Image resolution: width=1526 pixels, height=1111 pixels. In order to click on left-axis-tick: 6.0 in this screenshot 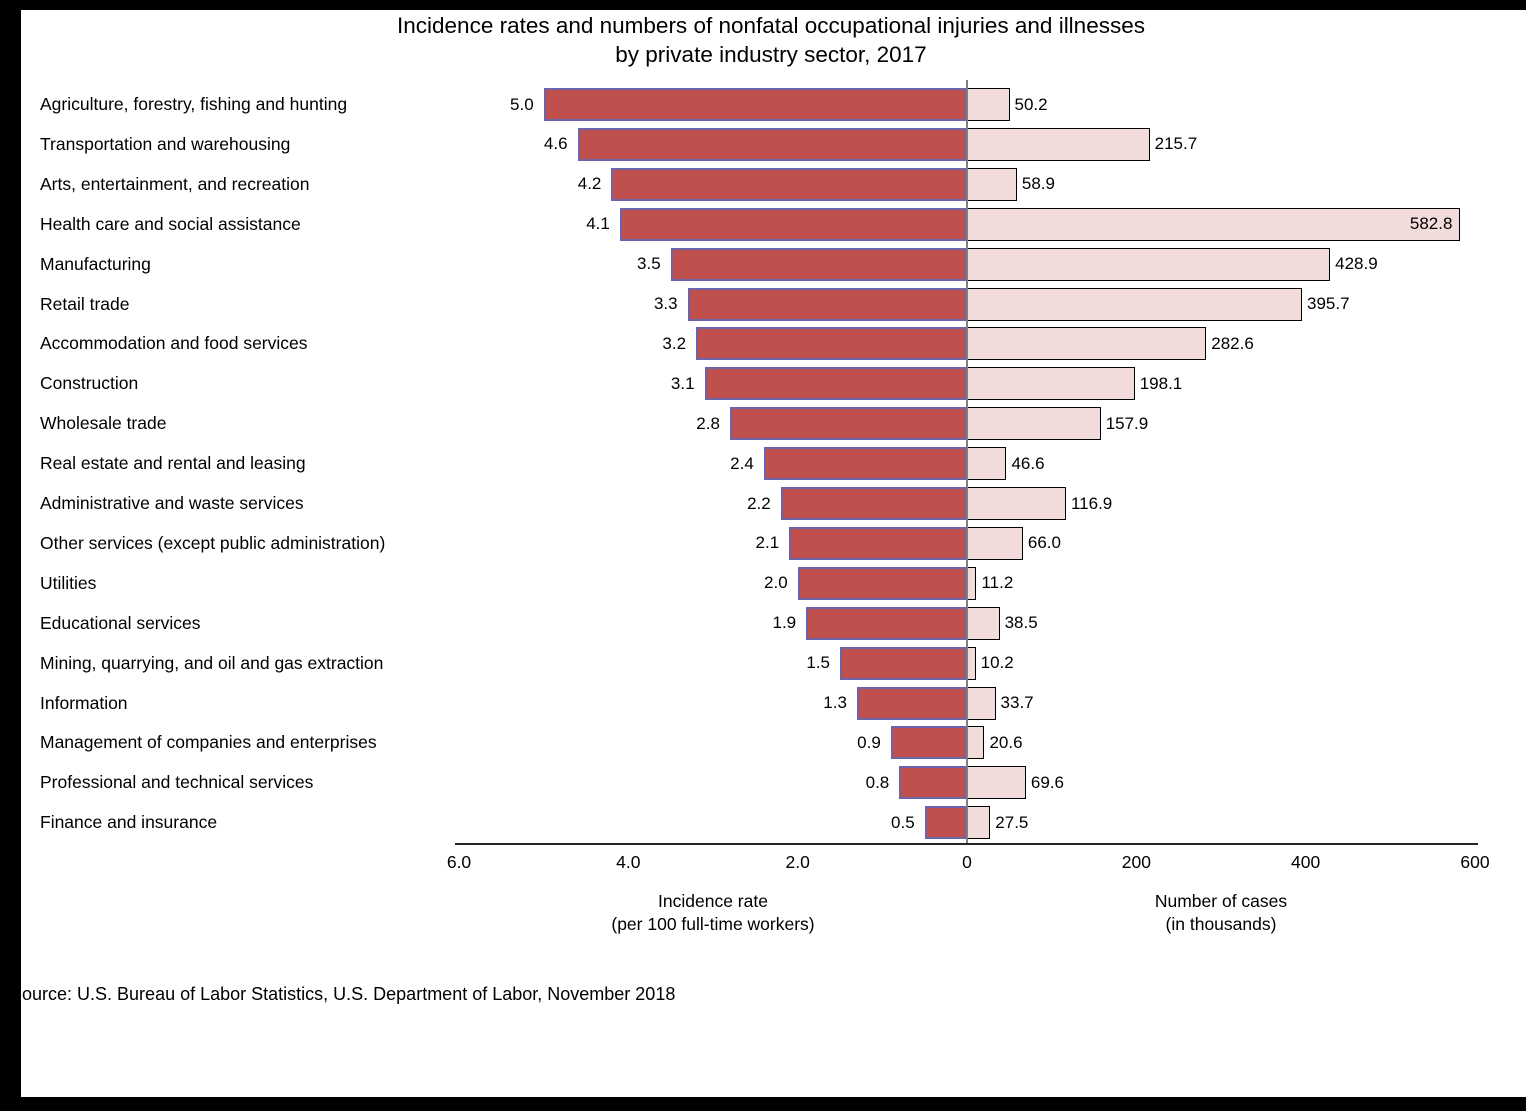, I will do `click(459, 862)`.